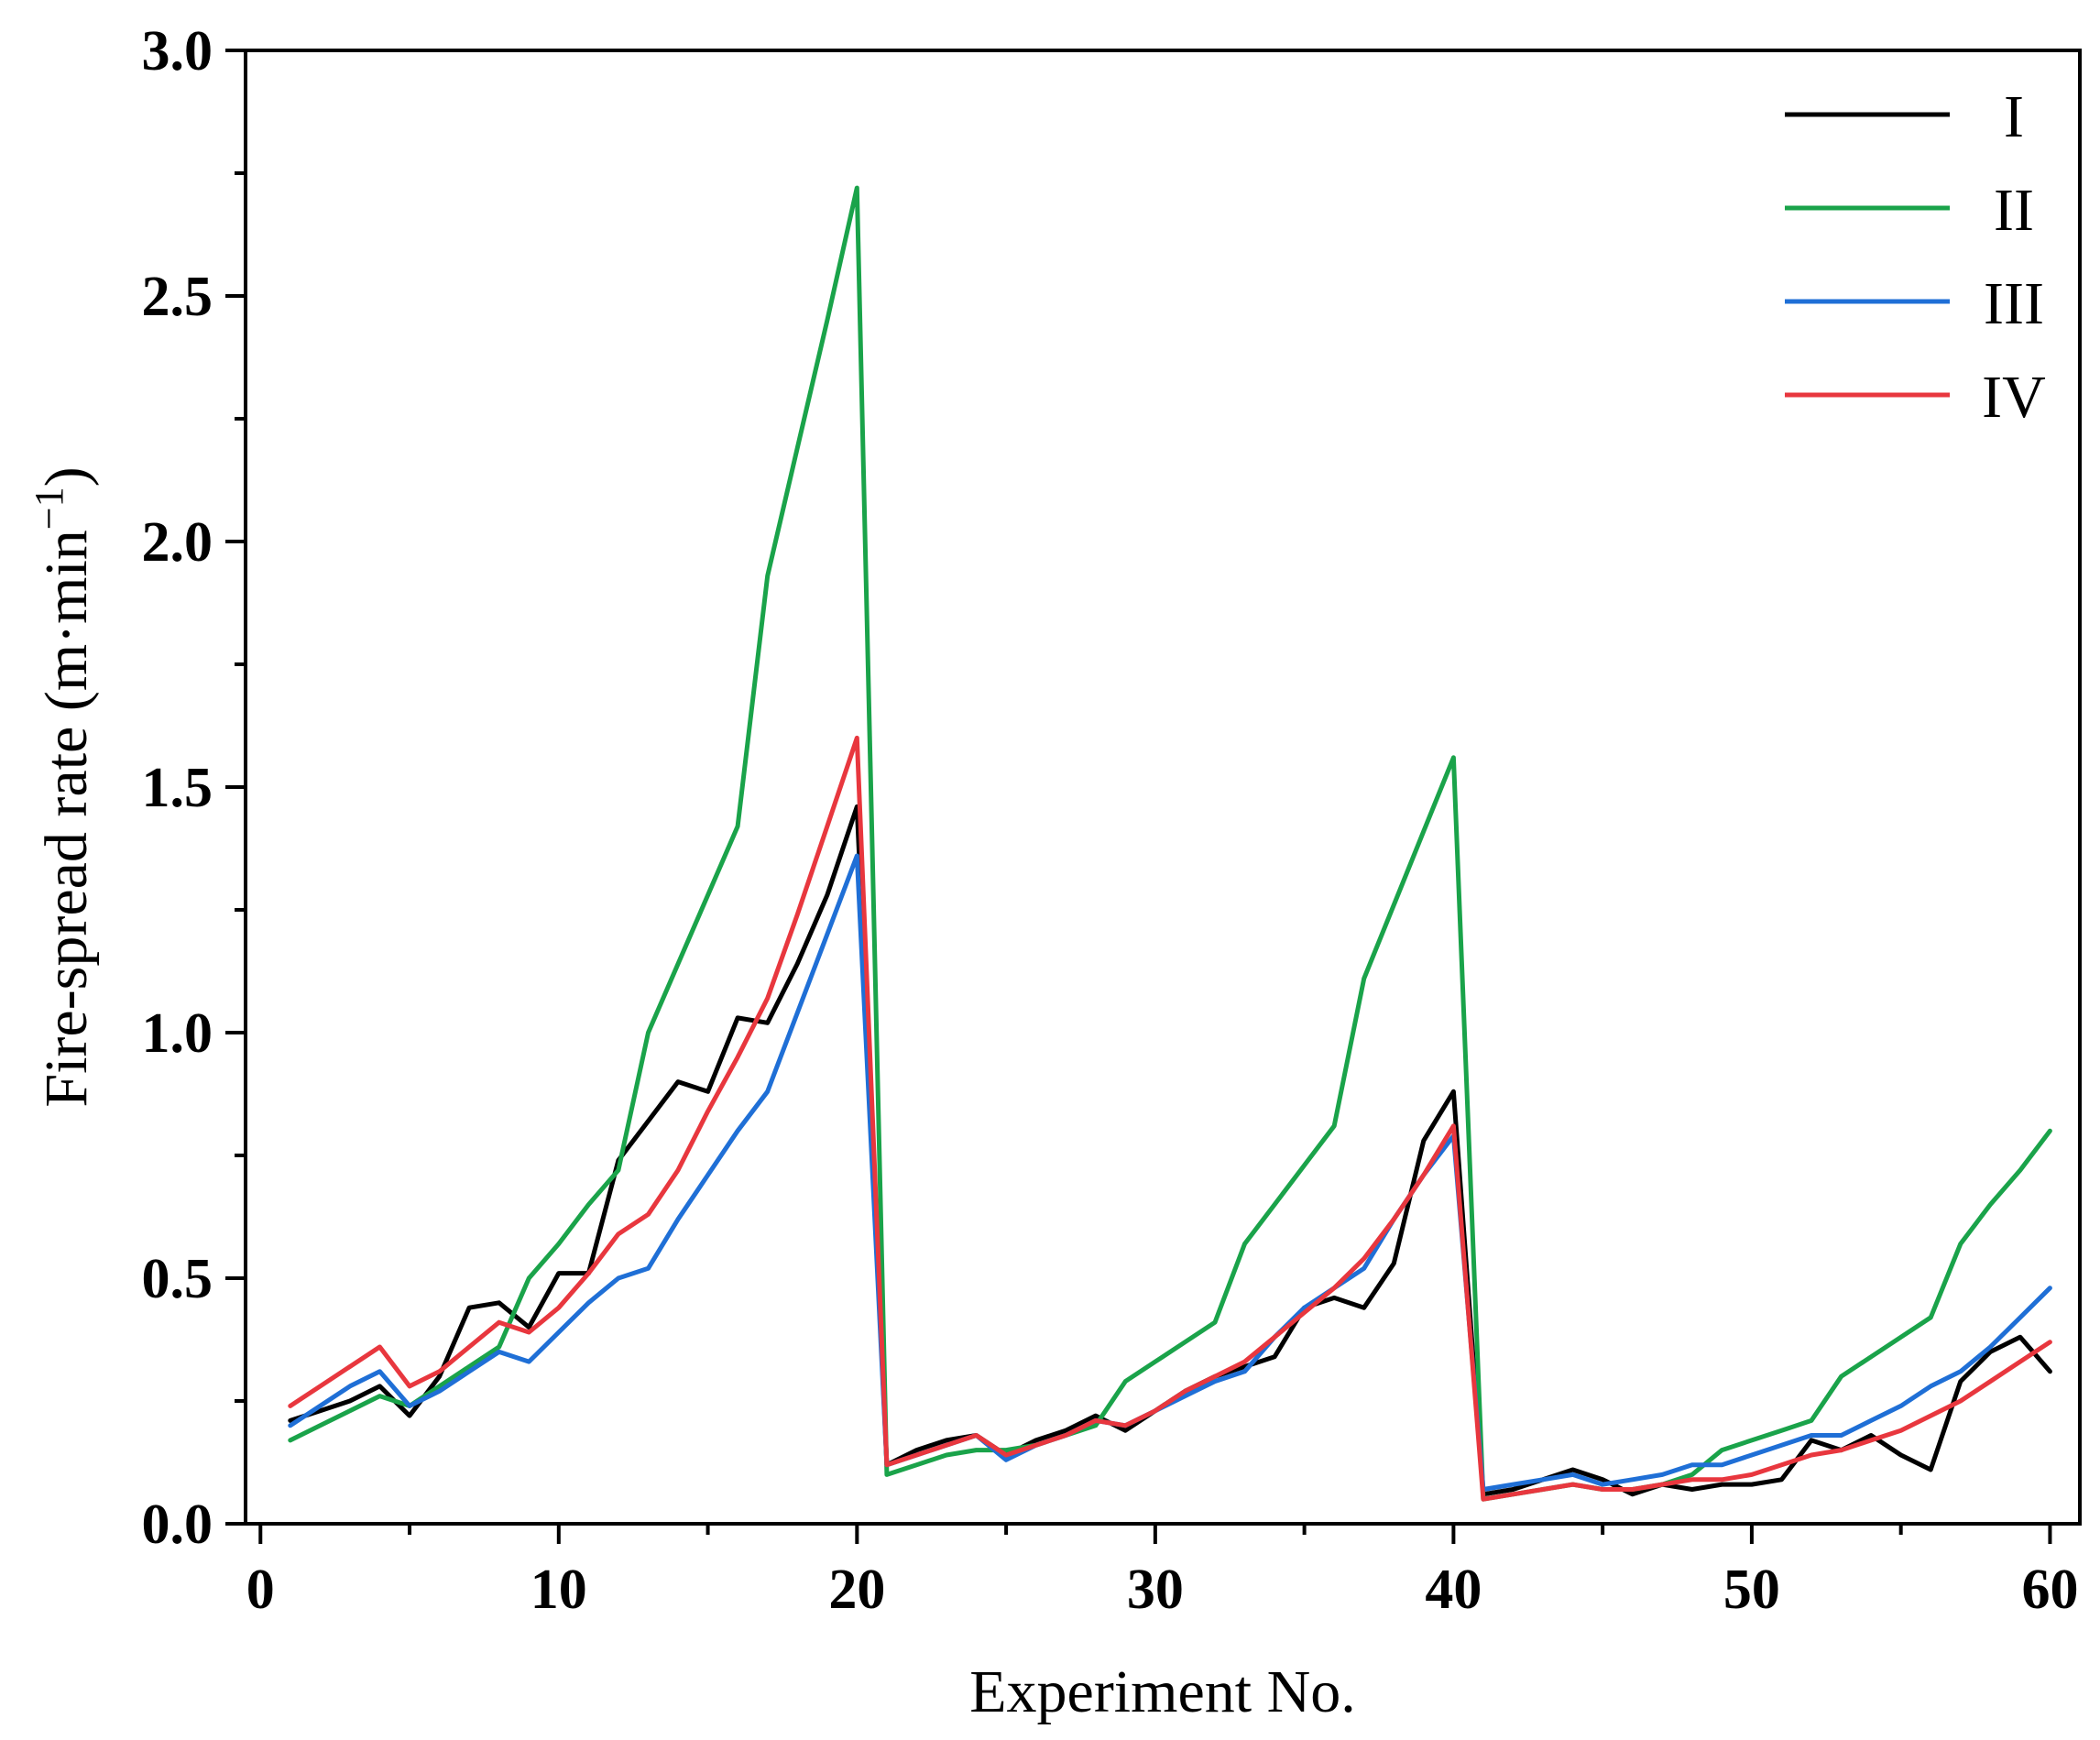  I want to click on y-tick-label: 0.0, so click(177, 1525).